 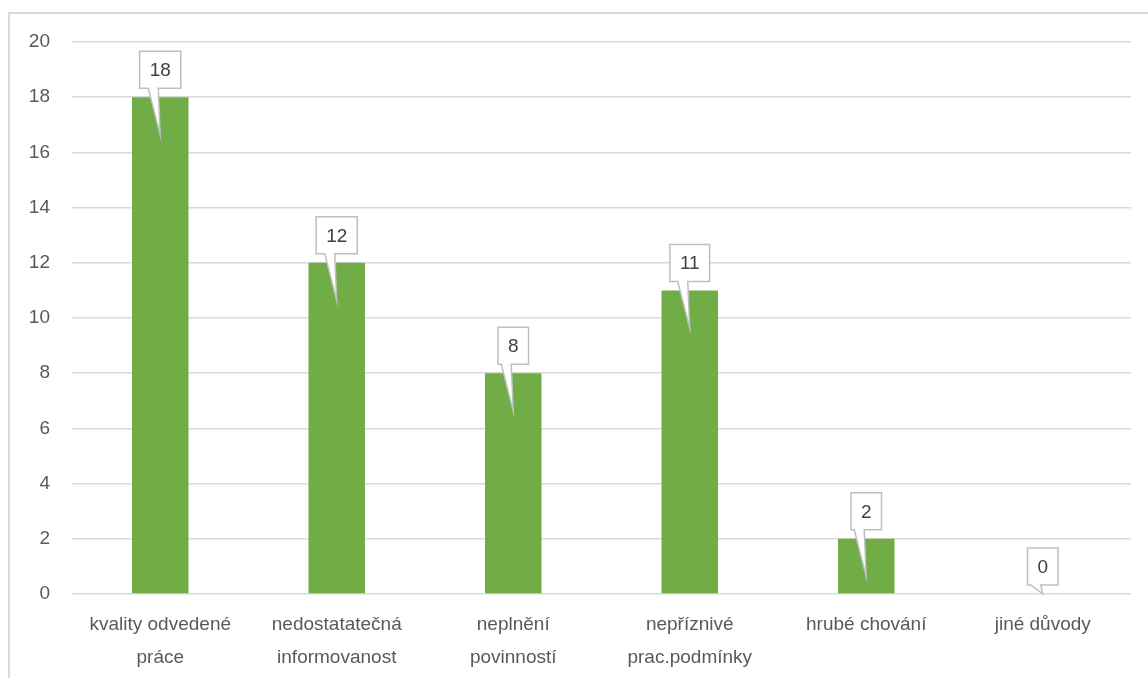 What do you see at coordinates (867, 624) in the screenshot?
I see `x-tick-label: hrubé chování` at bounding box center [867, 624].